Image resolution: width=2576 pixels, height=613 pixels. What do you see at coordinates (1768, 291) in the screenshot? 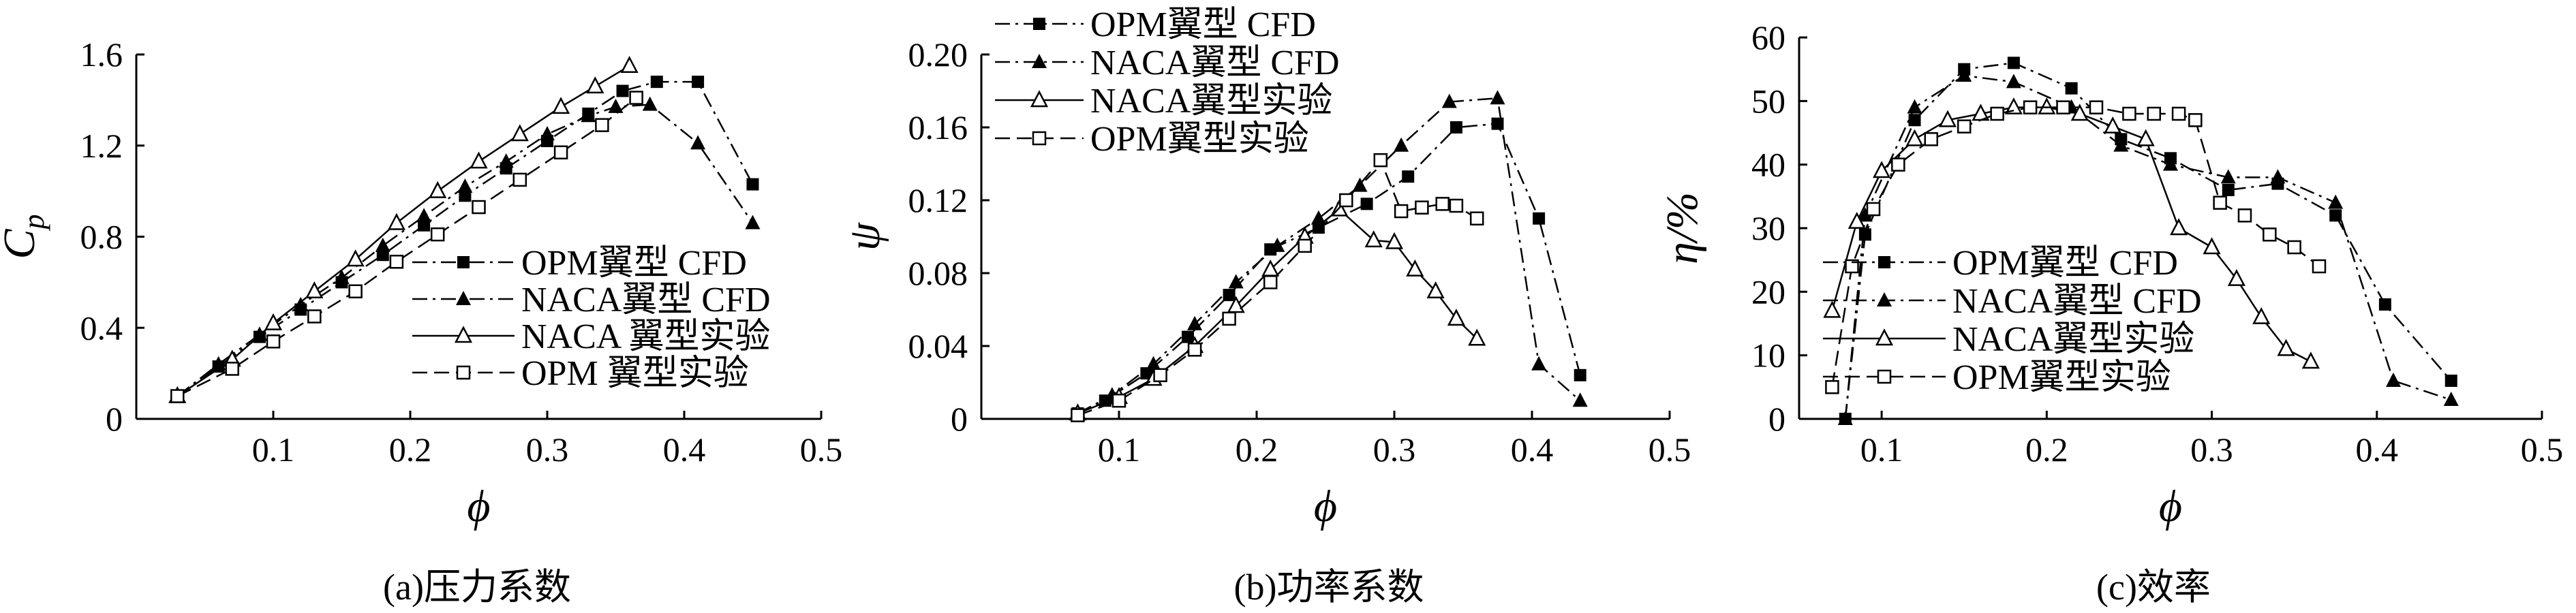
I see `y-tick-label: 20` at bounding box center [1768, 291].